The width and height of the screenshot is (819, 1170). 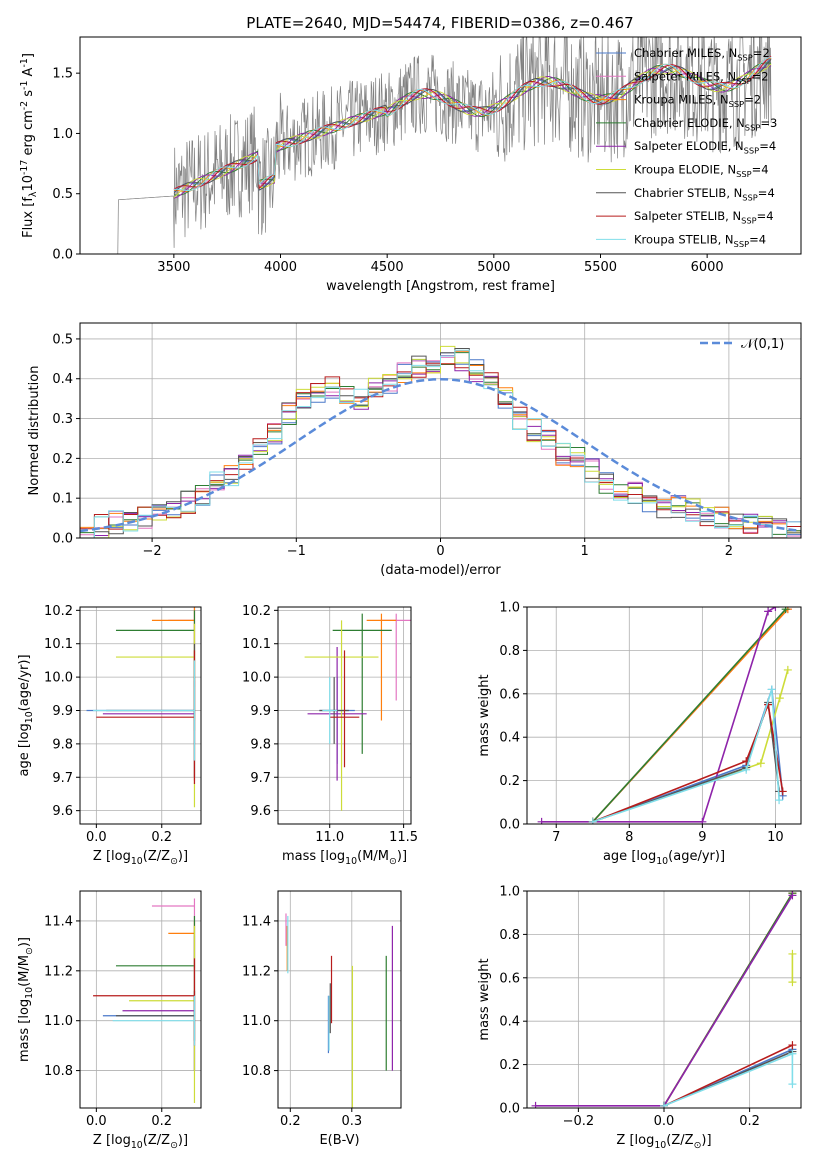 What do you see at coordinates (702, 837) in the screenshot?
I see `x-tick-label: 9` at bounding box center [702, 837].